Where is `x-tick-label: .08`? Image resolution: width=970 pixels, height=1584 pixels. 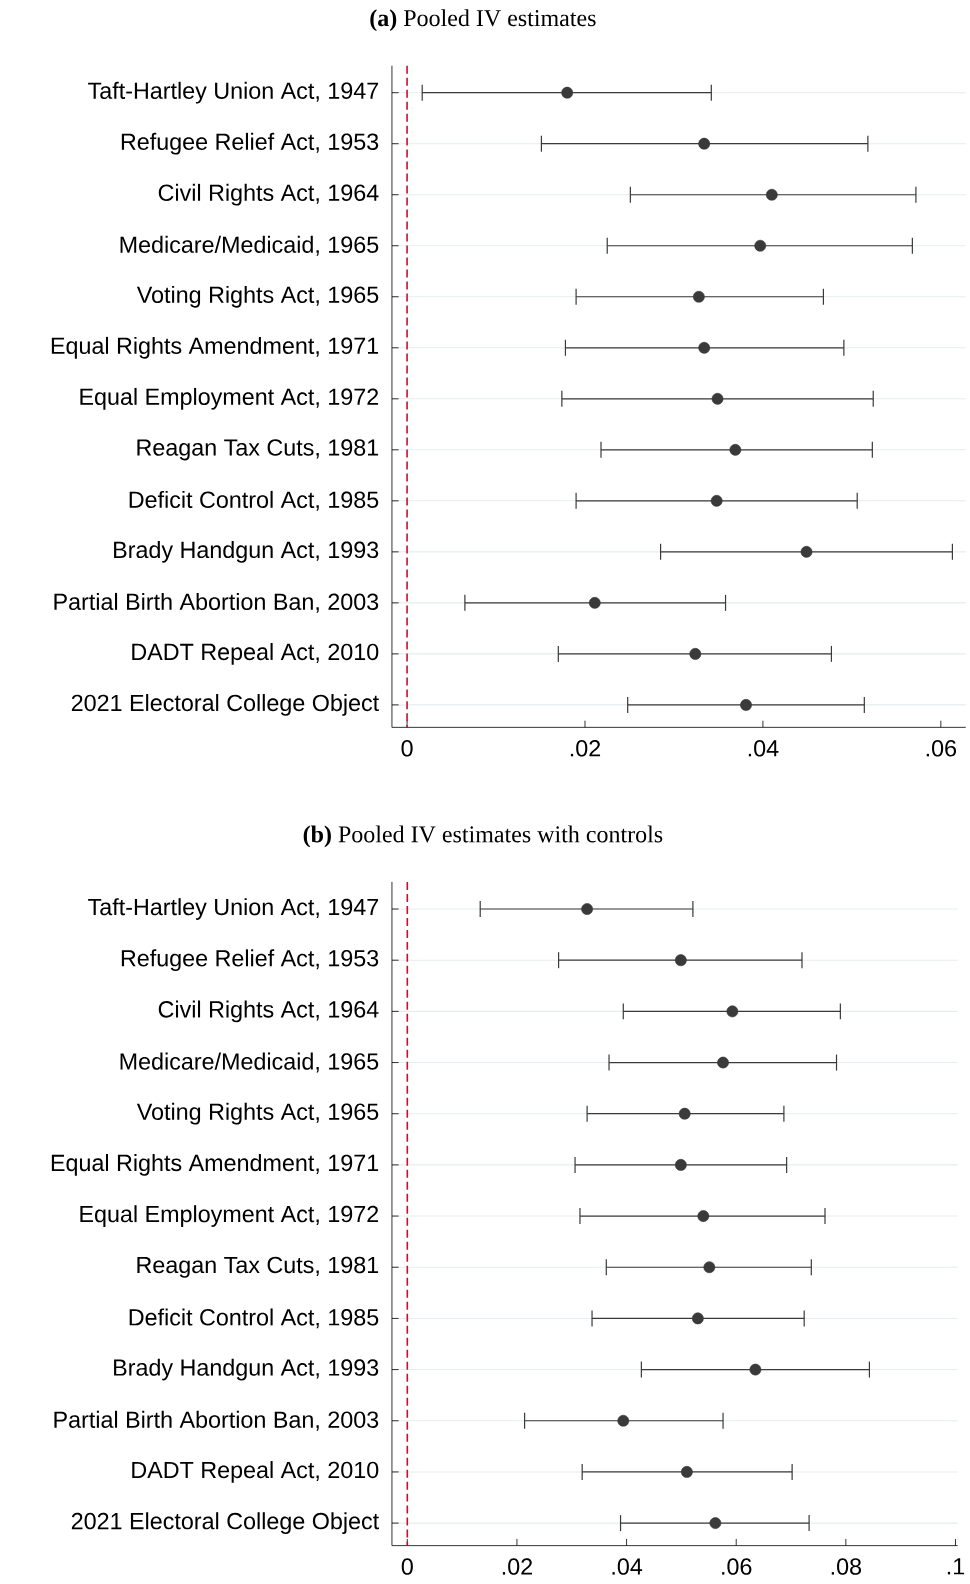 x-tick-label: .08 is located at coordinates (846, 1566).